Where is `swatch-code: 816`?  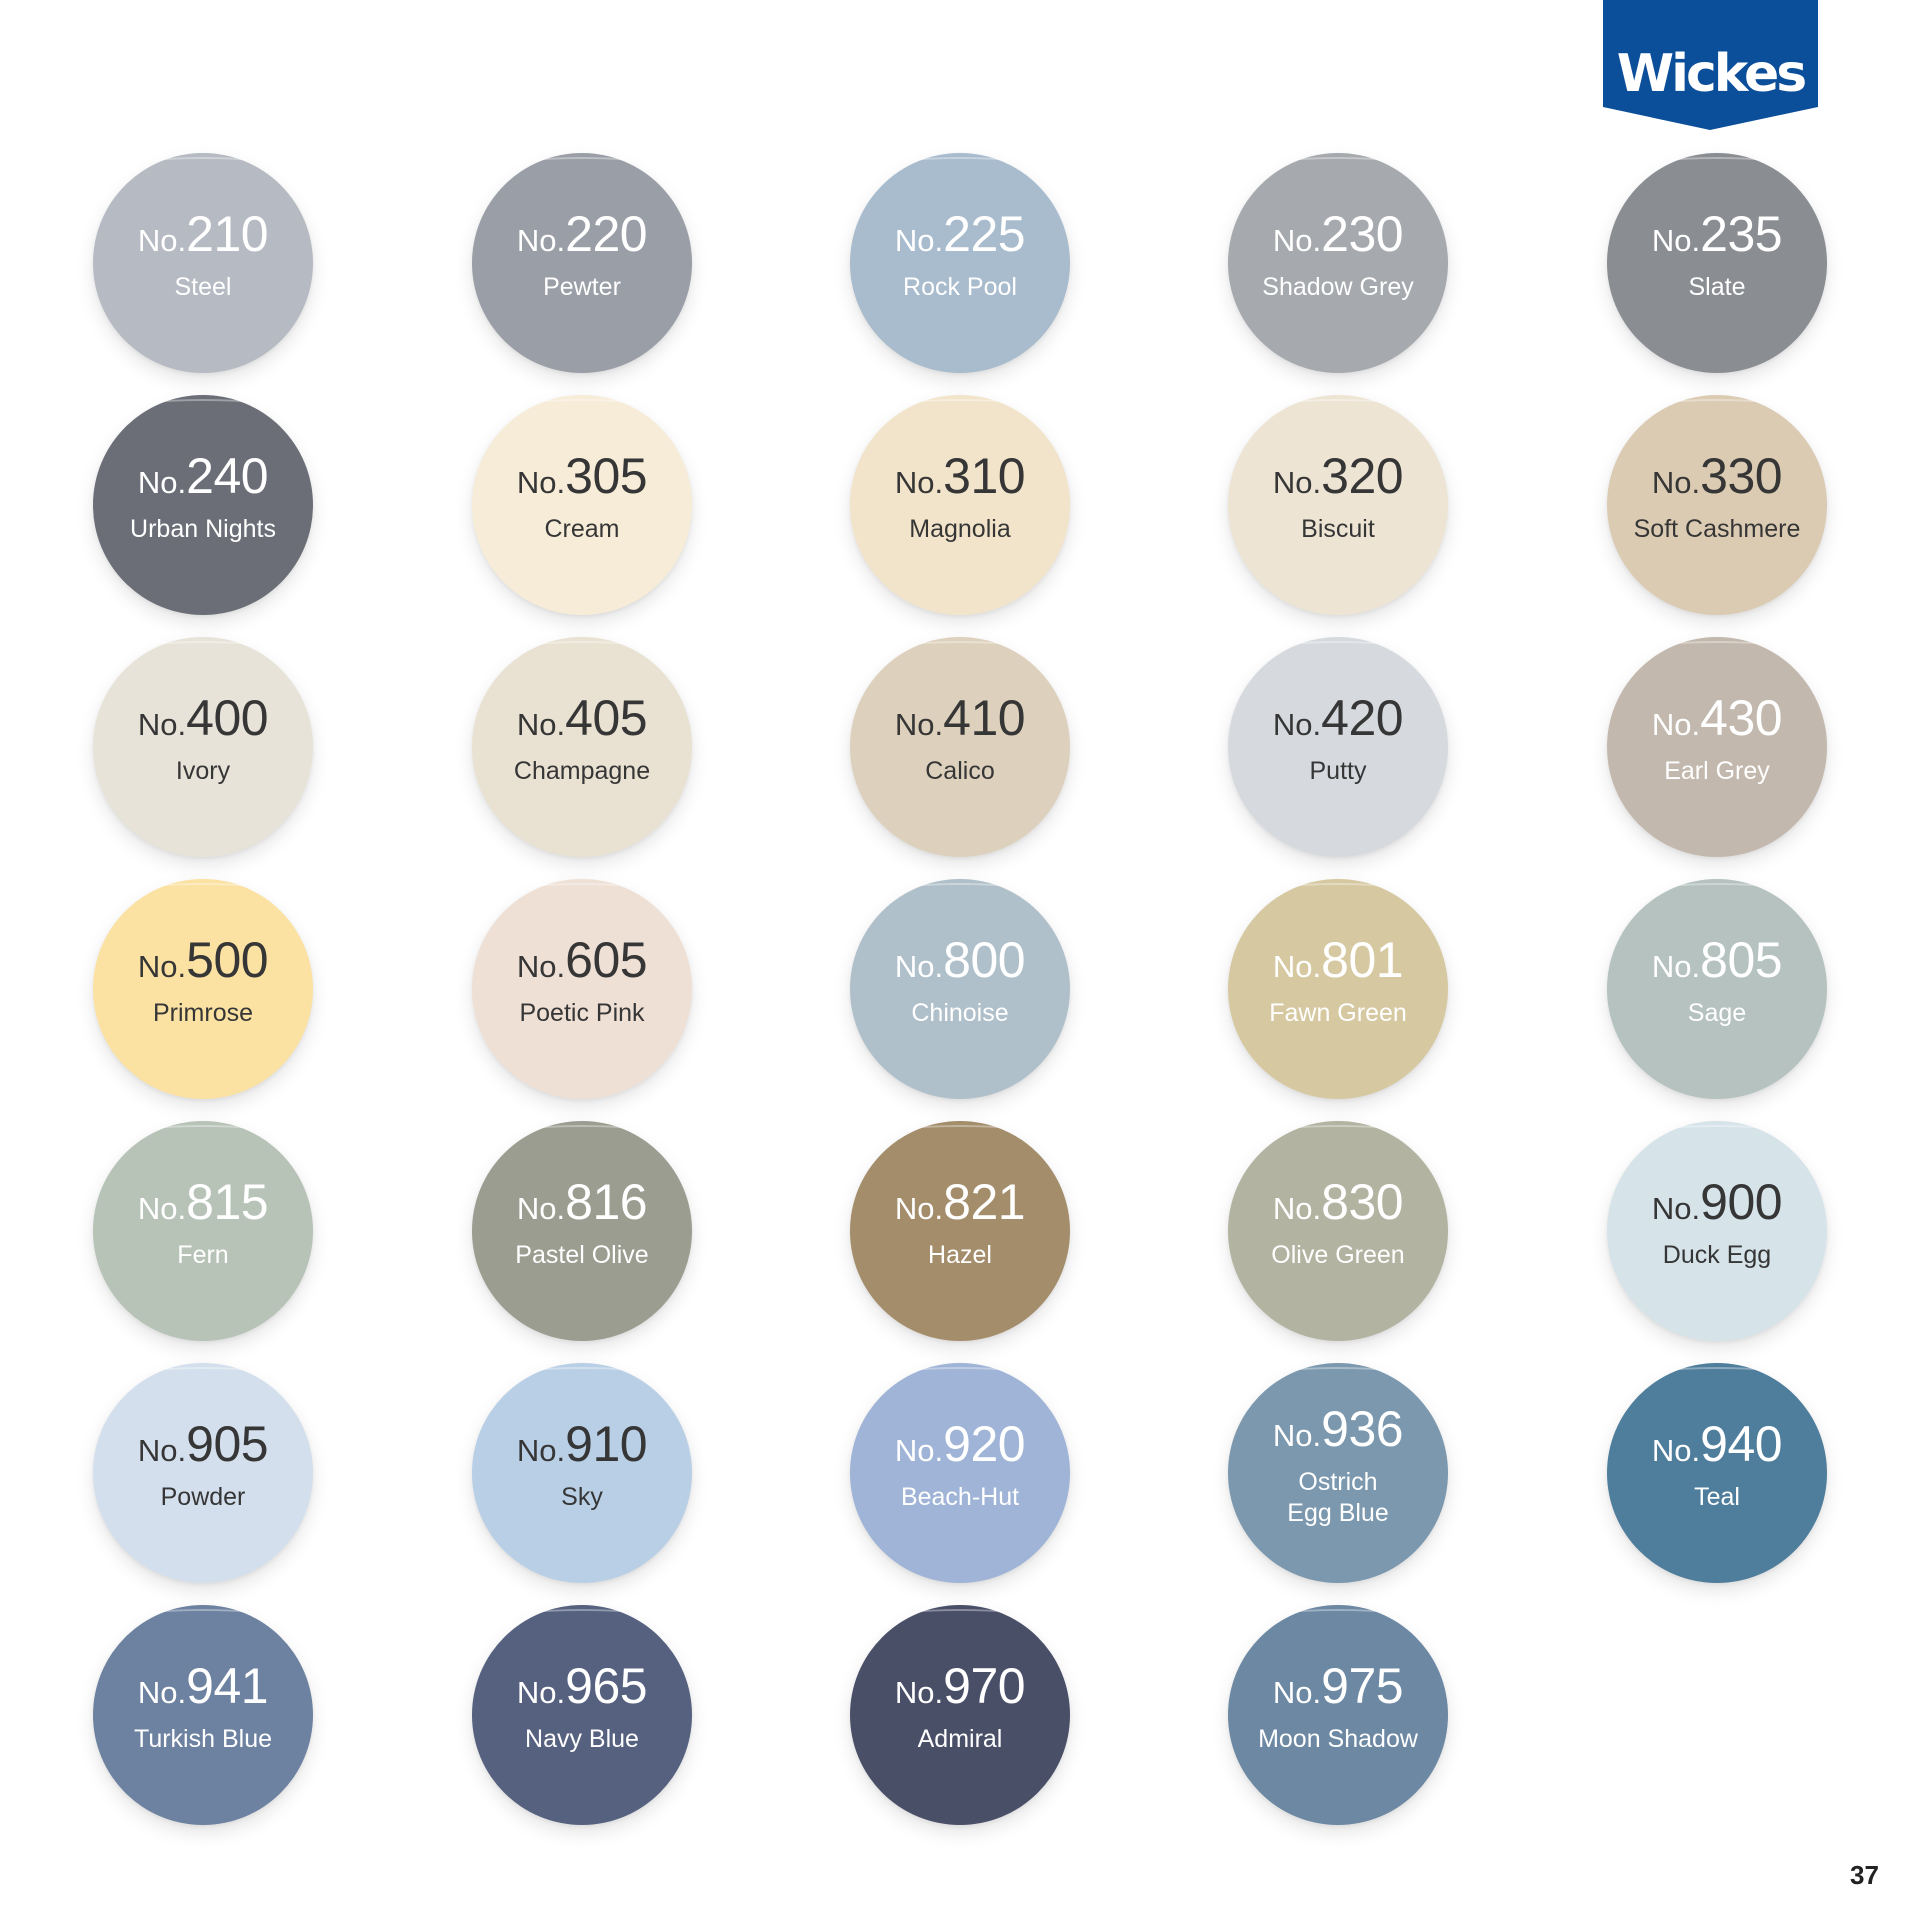
swatch-code: 816 is located at coordinates (606, 1202).